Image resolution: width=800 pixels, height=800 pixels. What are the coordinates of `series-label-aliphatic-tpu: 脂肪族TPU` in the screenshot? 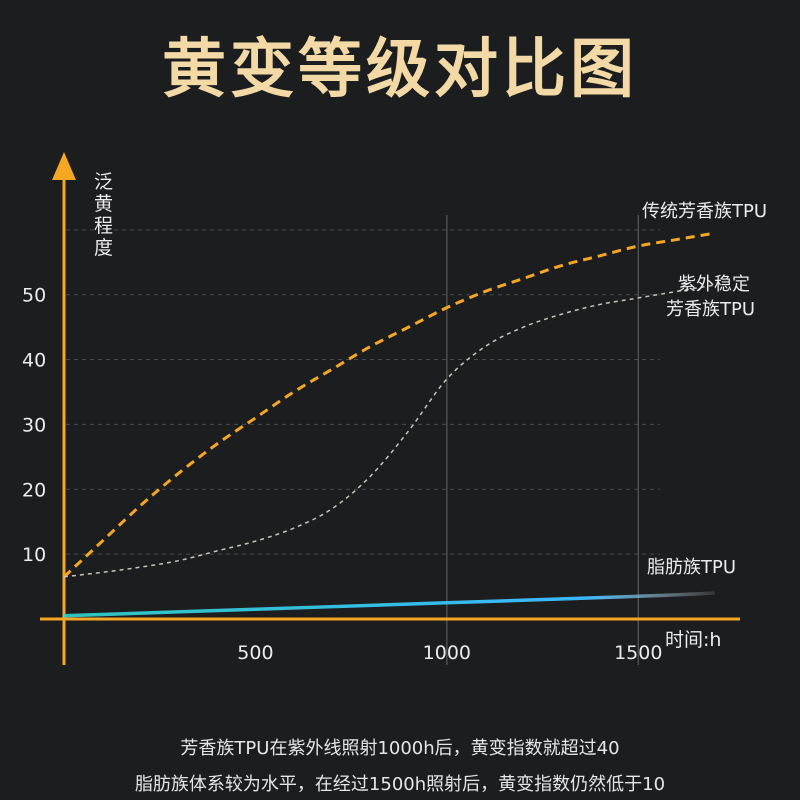 It's located at (691, 567).